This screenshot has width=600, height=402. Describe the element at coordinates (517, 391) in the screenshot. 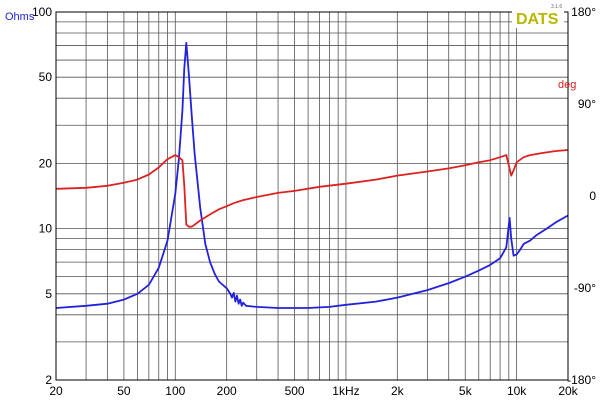

I see `x-tick-label: 10k` at that location.